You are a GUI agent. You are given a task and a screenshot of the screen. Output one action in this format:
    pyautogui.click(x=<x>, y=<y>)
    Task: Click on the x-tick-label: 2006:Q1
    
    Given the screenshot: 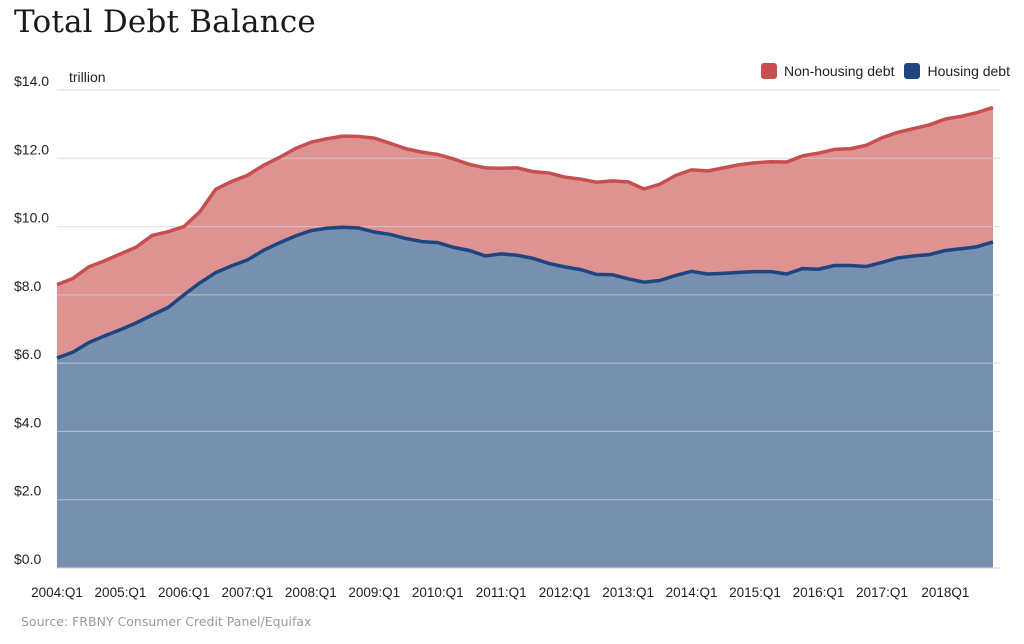 What is the action you would take?
    pyautogui.click(x=184, y=592)
    